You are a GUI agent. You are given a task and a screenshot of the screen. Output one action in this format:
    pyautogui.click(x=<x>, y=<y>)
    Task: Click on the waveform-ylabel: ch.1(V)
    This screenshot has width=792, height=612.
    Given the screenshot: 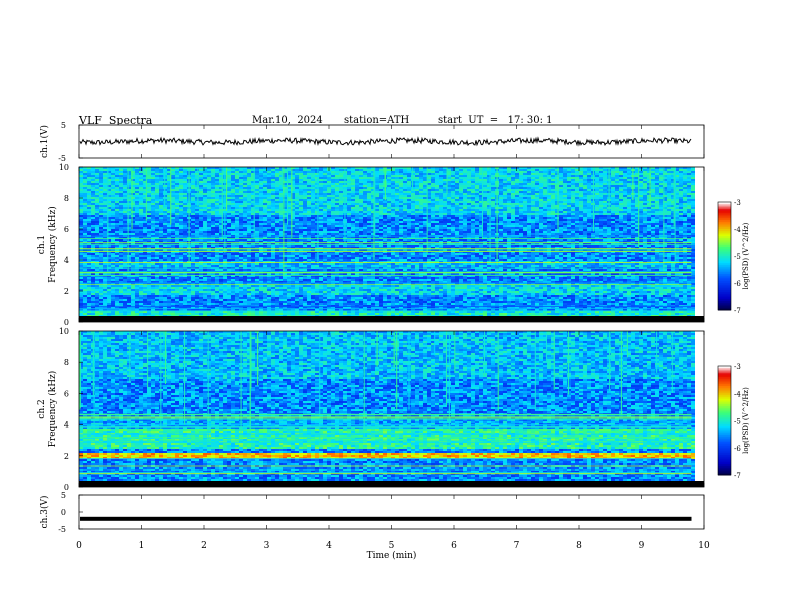 What is the action you would take?
    pyautogui.click(x=44, y=141)
    